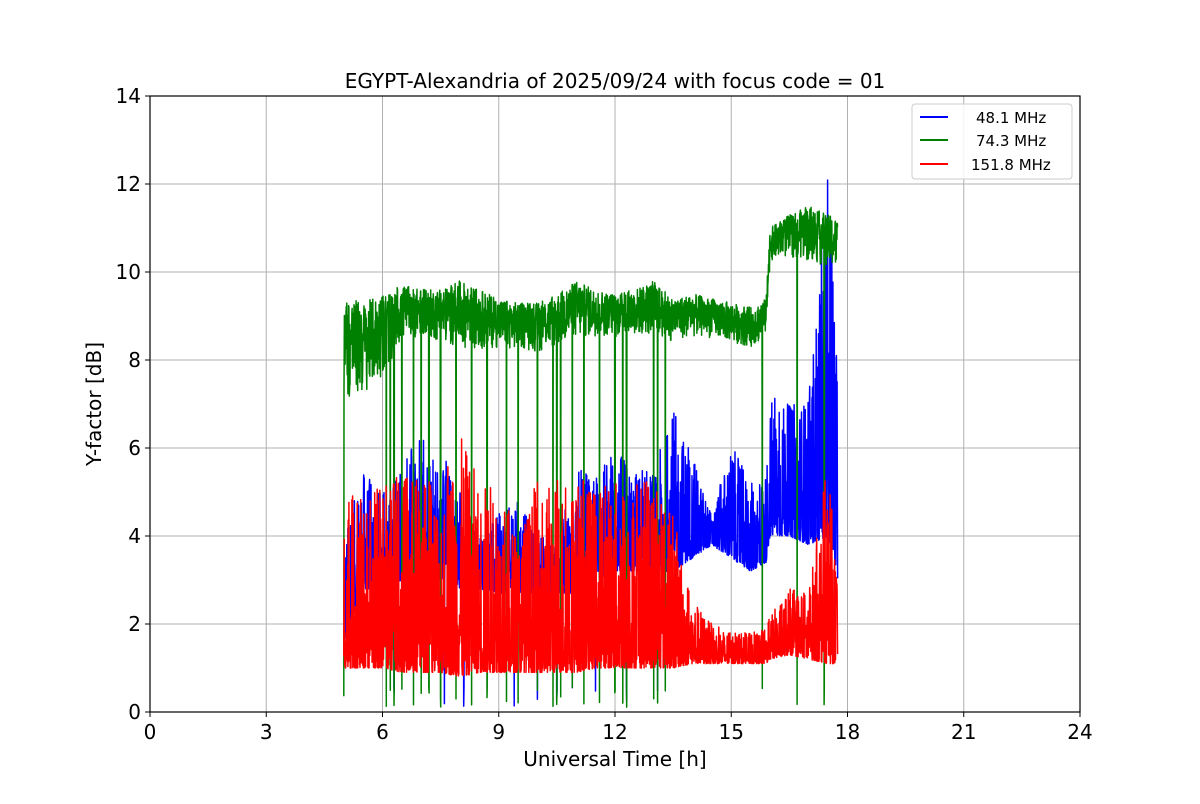 The height and width of the screenshot is (804, 1200). Describe the element at coordinates (963, 732) in the screenshot. I see `x-tick-label: 21` at that location.